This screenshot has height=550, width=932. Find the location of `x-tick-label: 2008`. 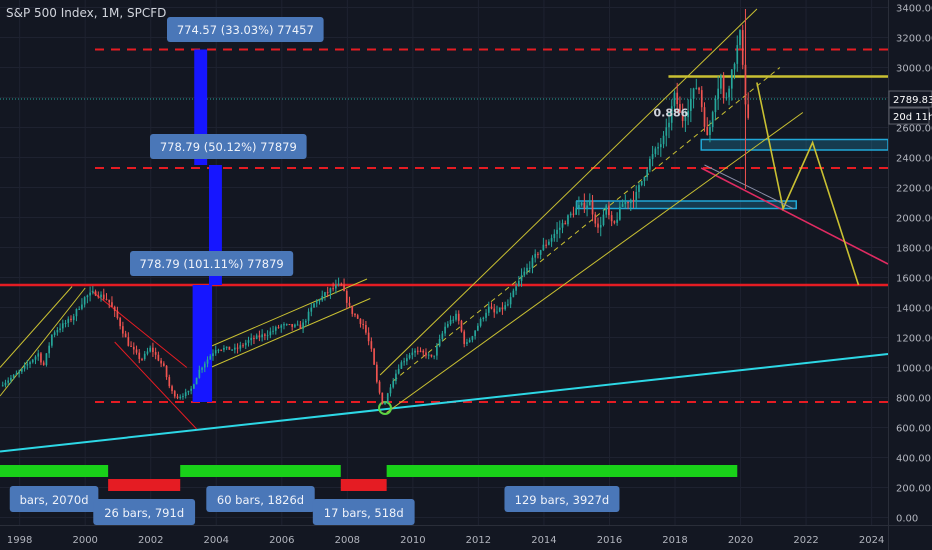

x-tick-label: 2008 is located at coordinates (347, 540).